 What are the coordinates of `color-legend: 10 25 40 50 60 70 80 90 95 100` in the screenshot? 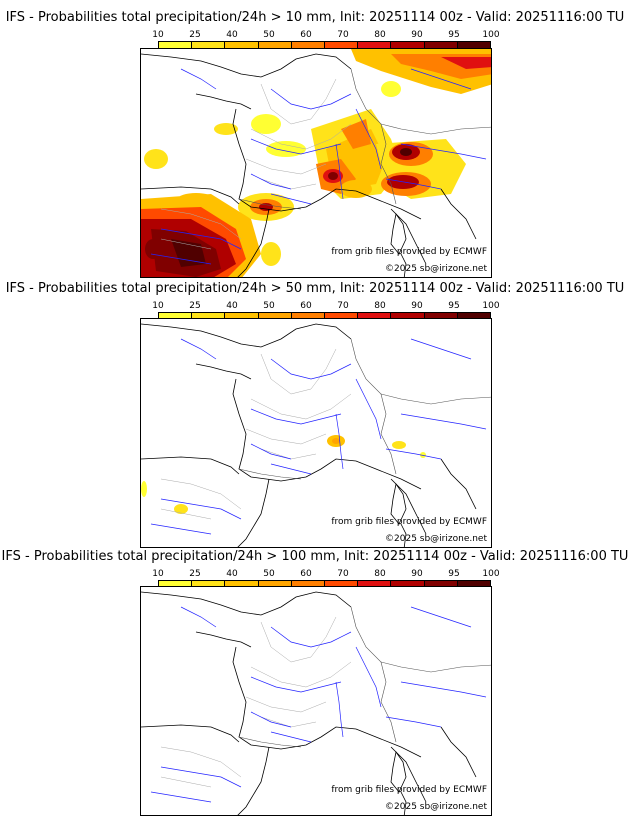 It's located at (326, 313).